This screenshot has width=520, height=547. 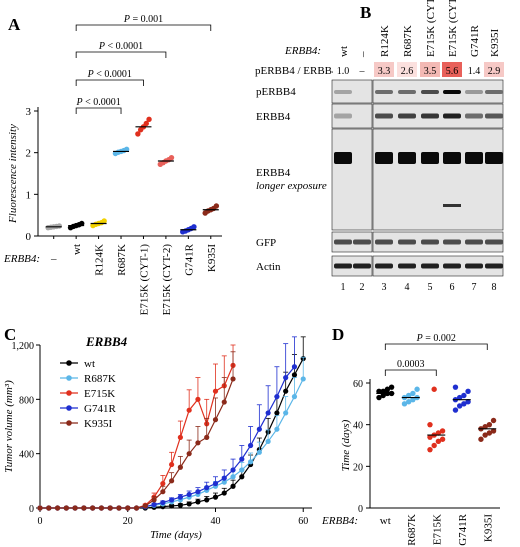 I want to click on x-tick-label-dash: –, so click(x=53, y=259).